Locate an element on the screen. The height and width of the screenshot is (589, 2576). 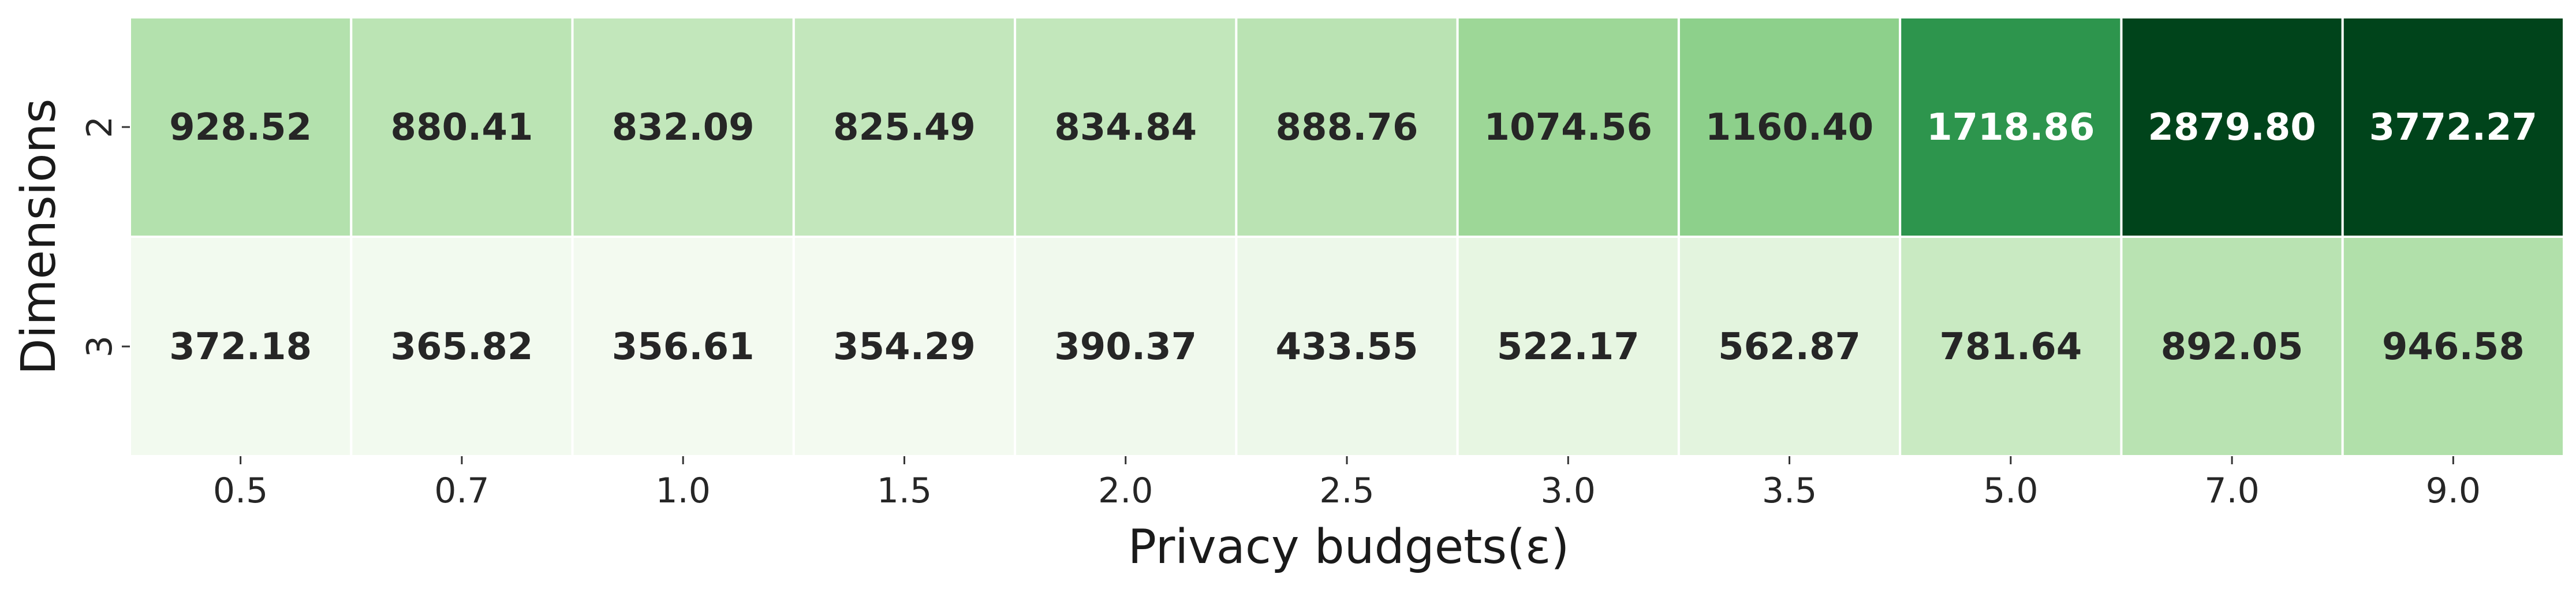
cell-value-label: 562.87 is located at coordinates (1789, 347).